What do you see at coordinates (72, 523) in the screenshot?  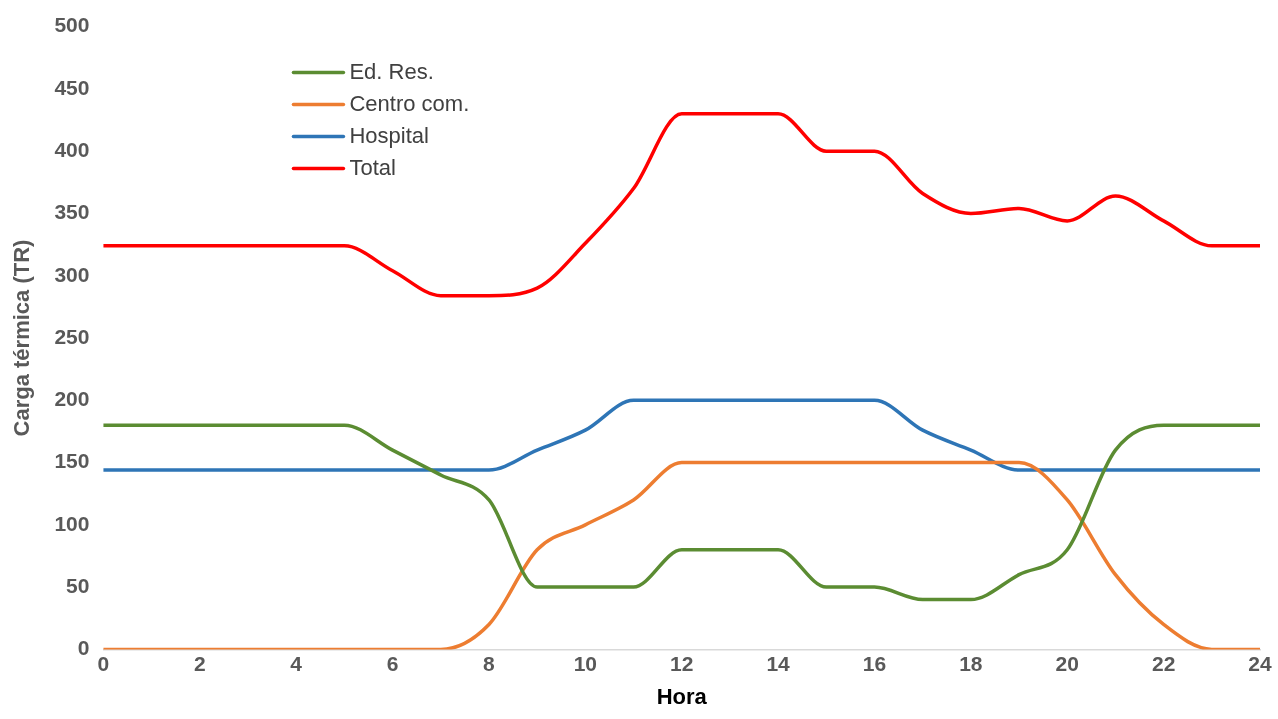 I see `y-tick-label: 100` at bounding box center [72, 523].